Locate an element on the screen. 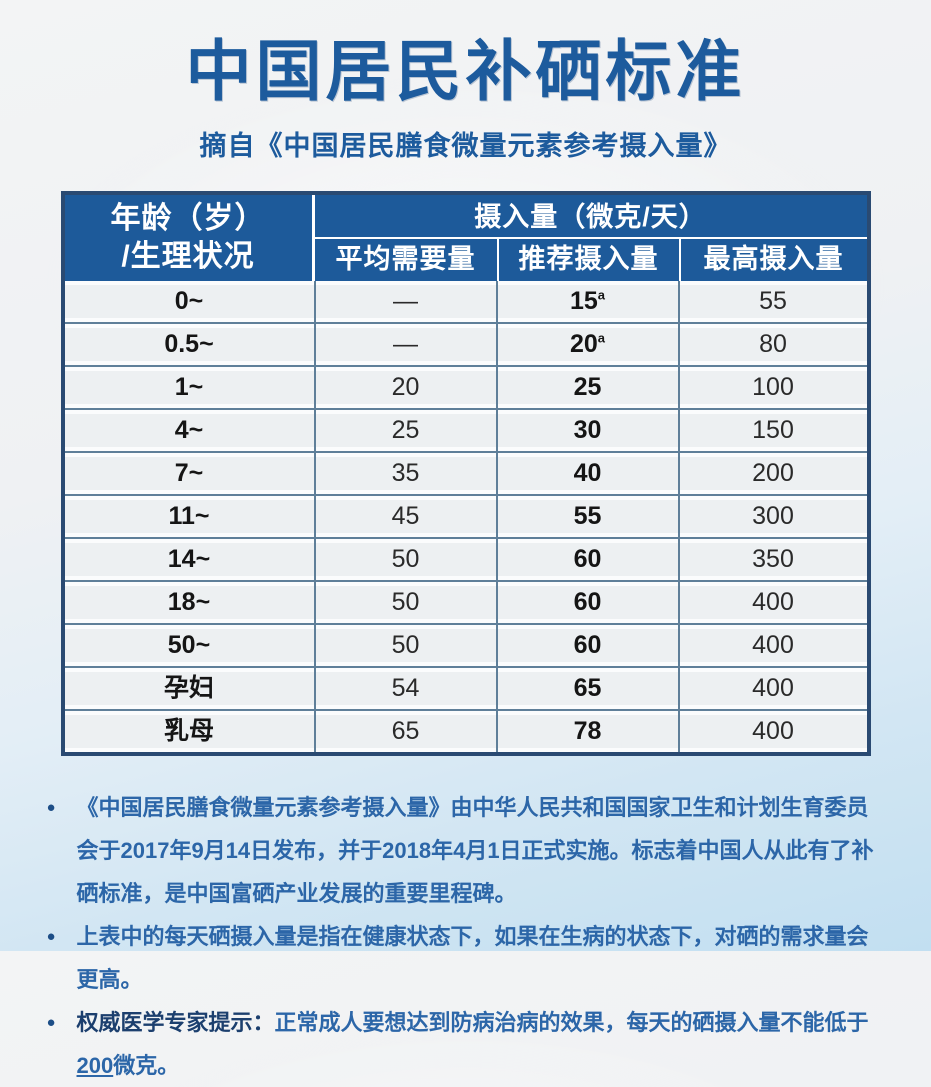  recommended-intake-cell: 60 is located at coordinates (586, 602).